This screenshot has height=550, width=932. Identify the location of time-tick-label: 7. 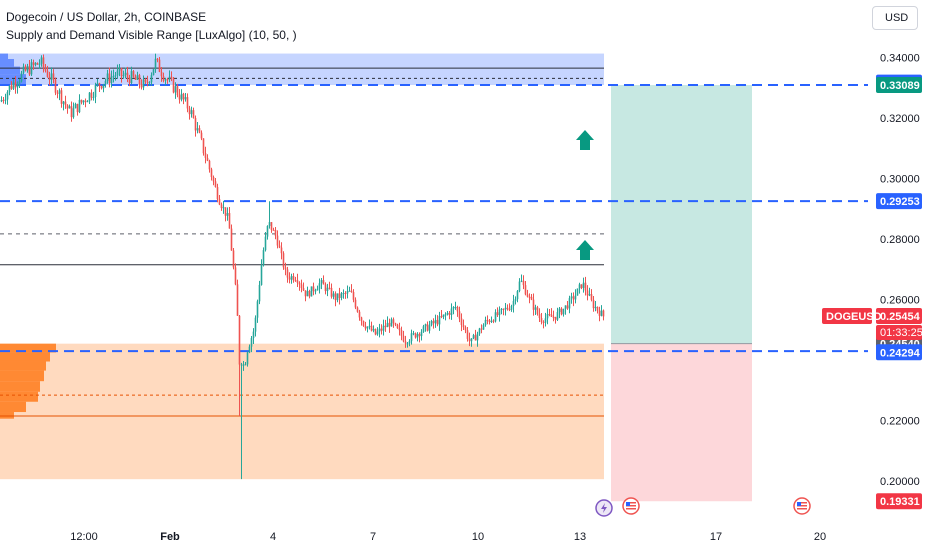
(373, 537).